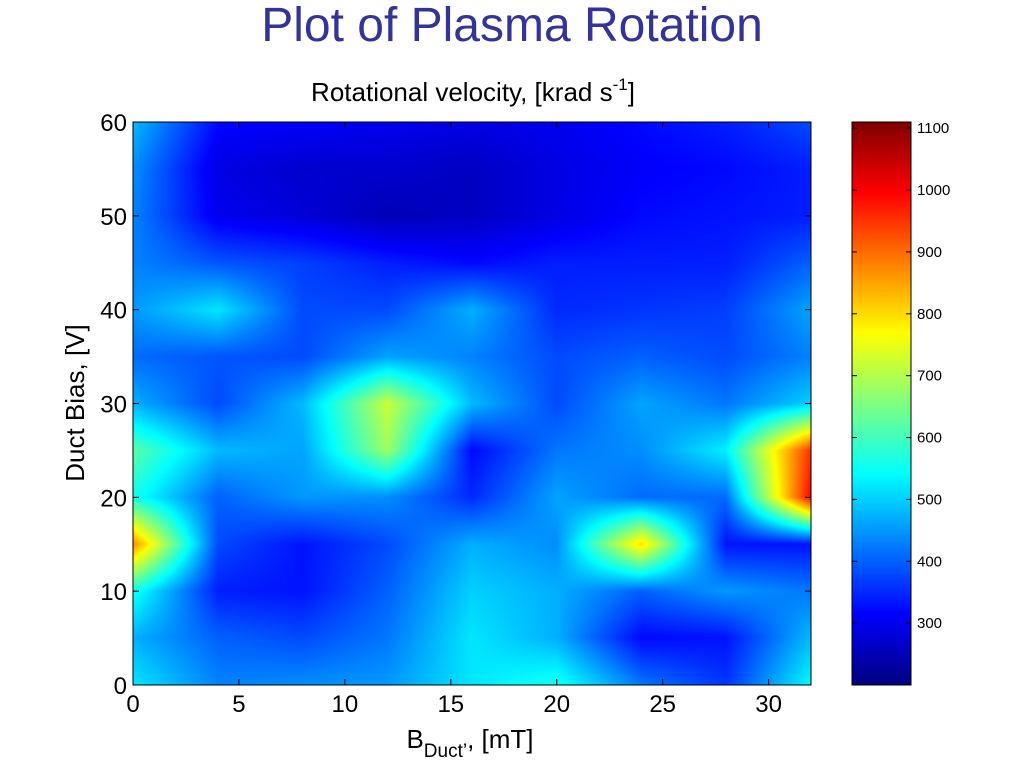 This screenshot has height=768, width=1024. I want to click on x-axis-label-main: B, so click(414, 739).